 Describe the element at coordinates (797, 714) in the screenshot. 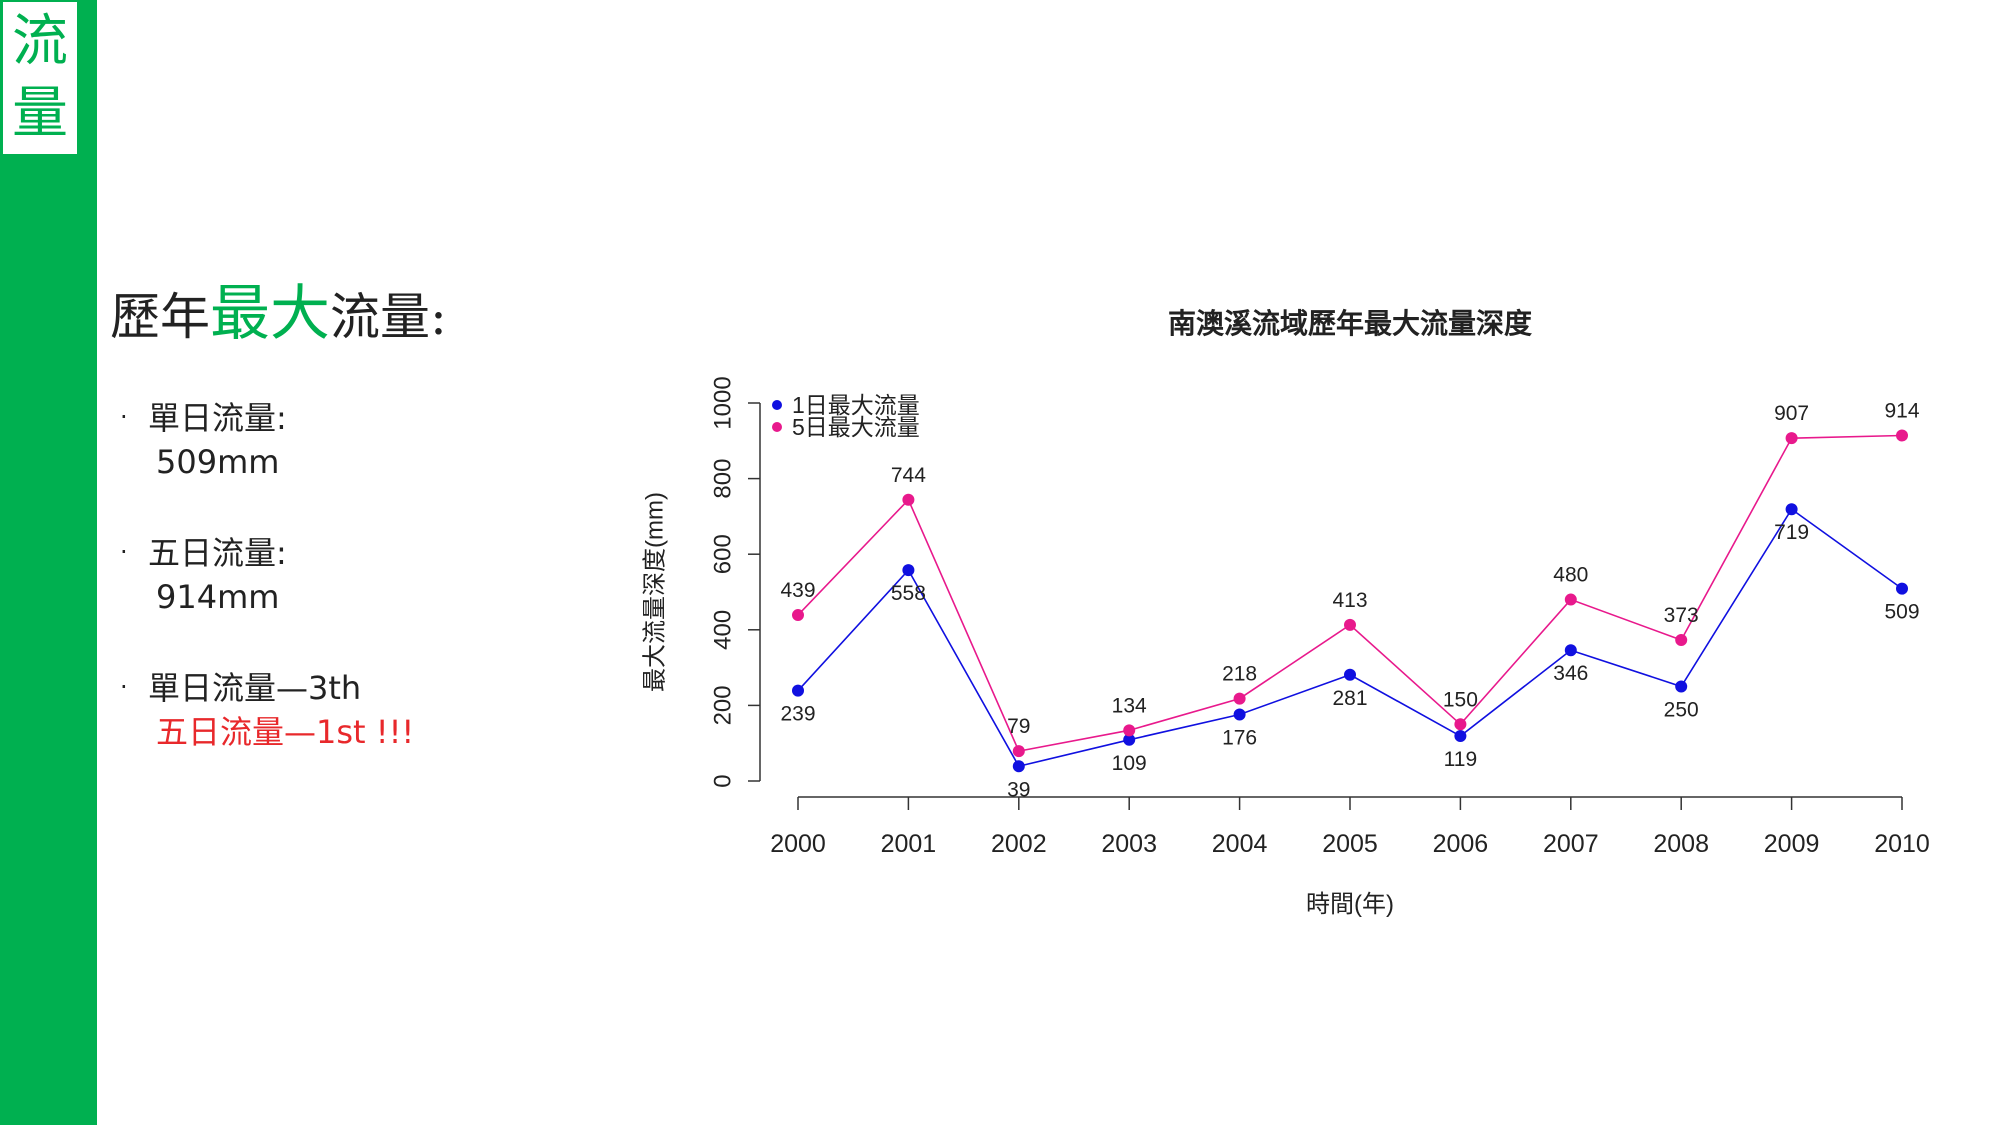

I see `series-1-data-label: 239` at that location.